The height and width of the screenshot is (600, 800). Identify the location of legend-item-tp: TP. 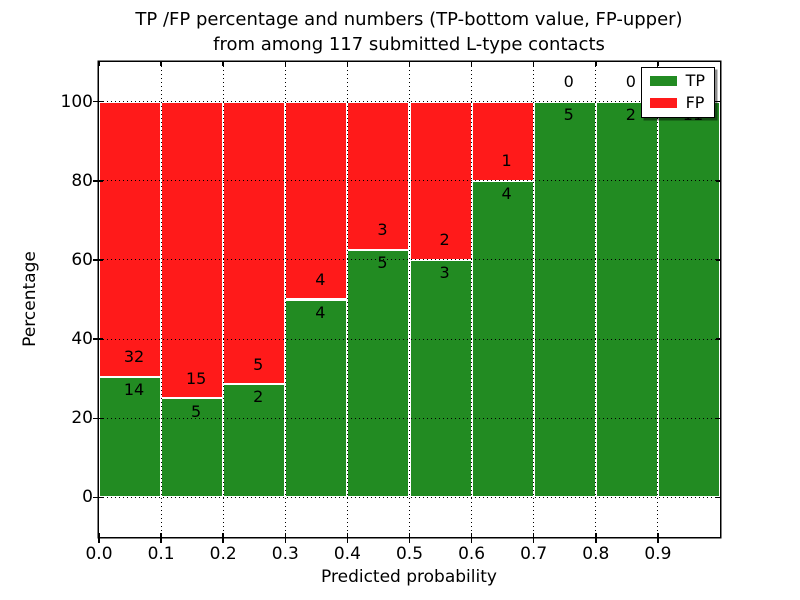
(677, 80).